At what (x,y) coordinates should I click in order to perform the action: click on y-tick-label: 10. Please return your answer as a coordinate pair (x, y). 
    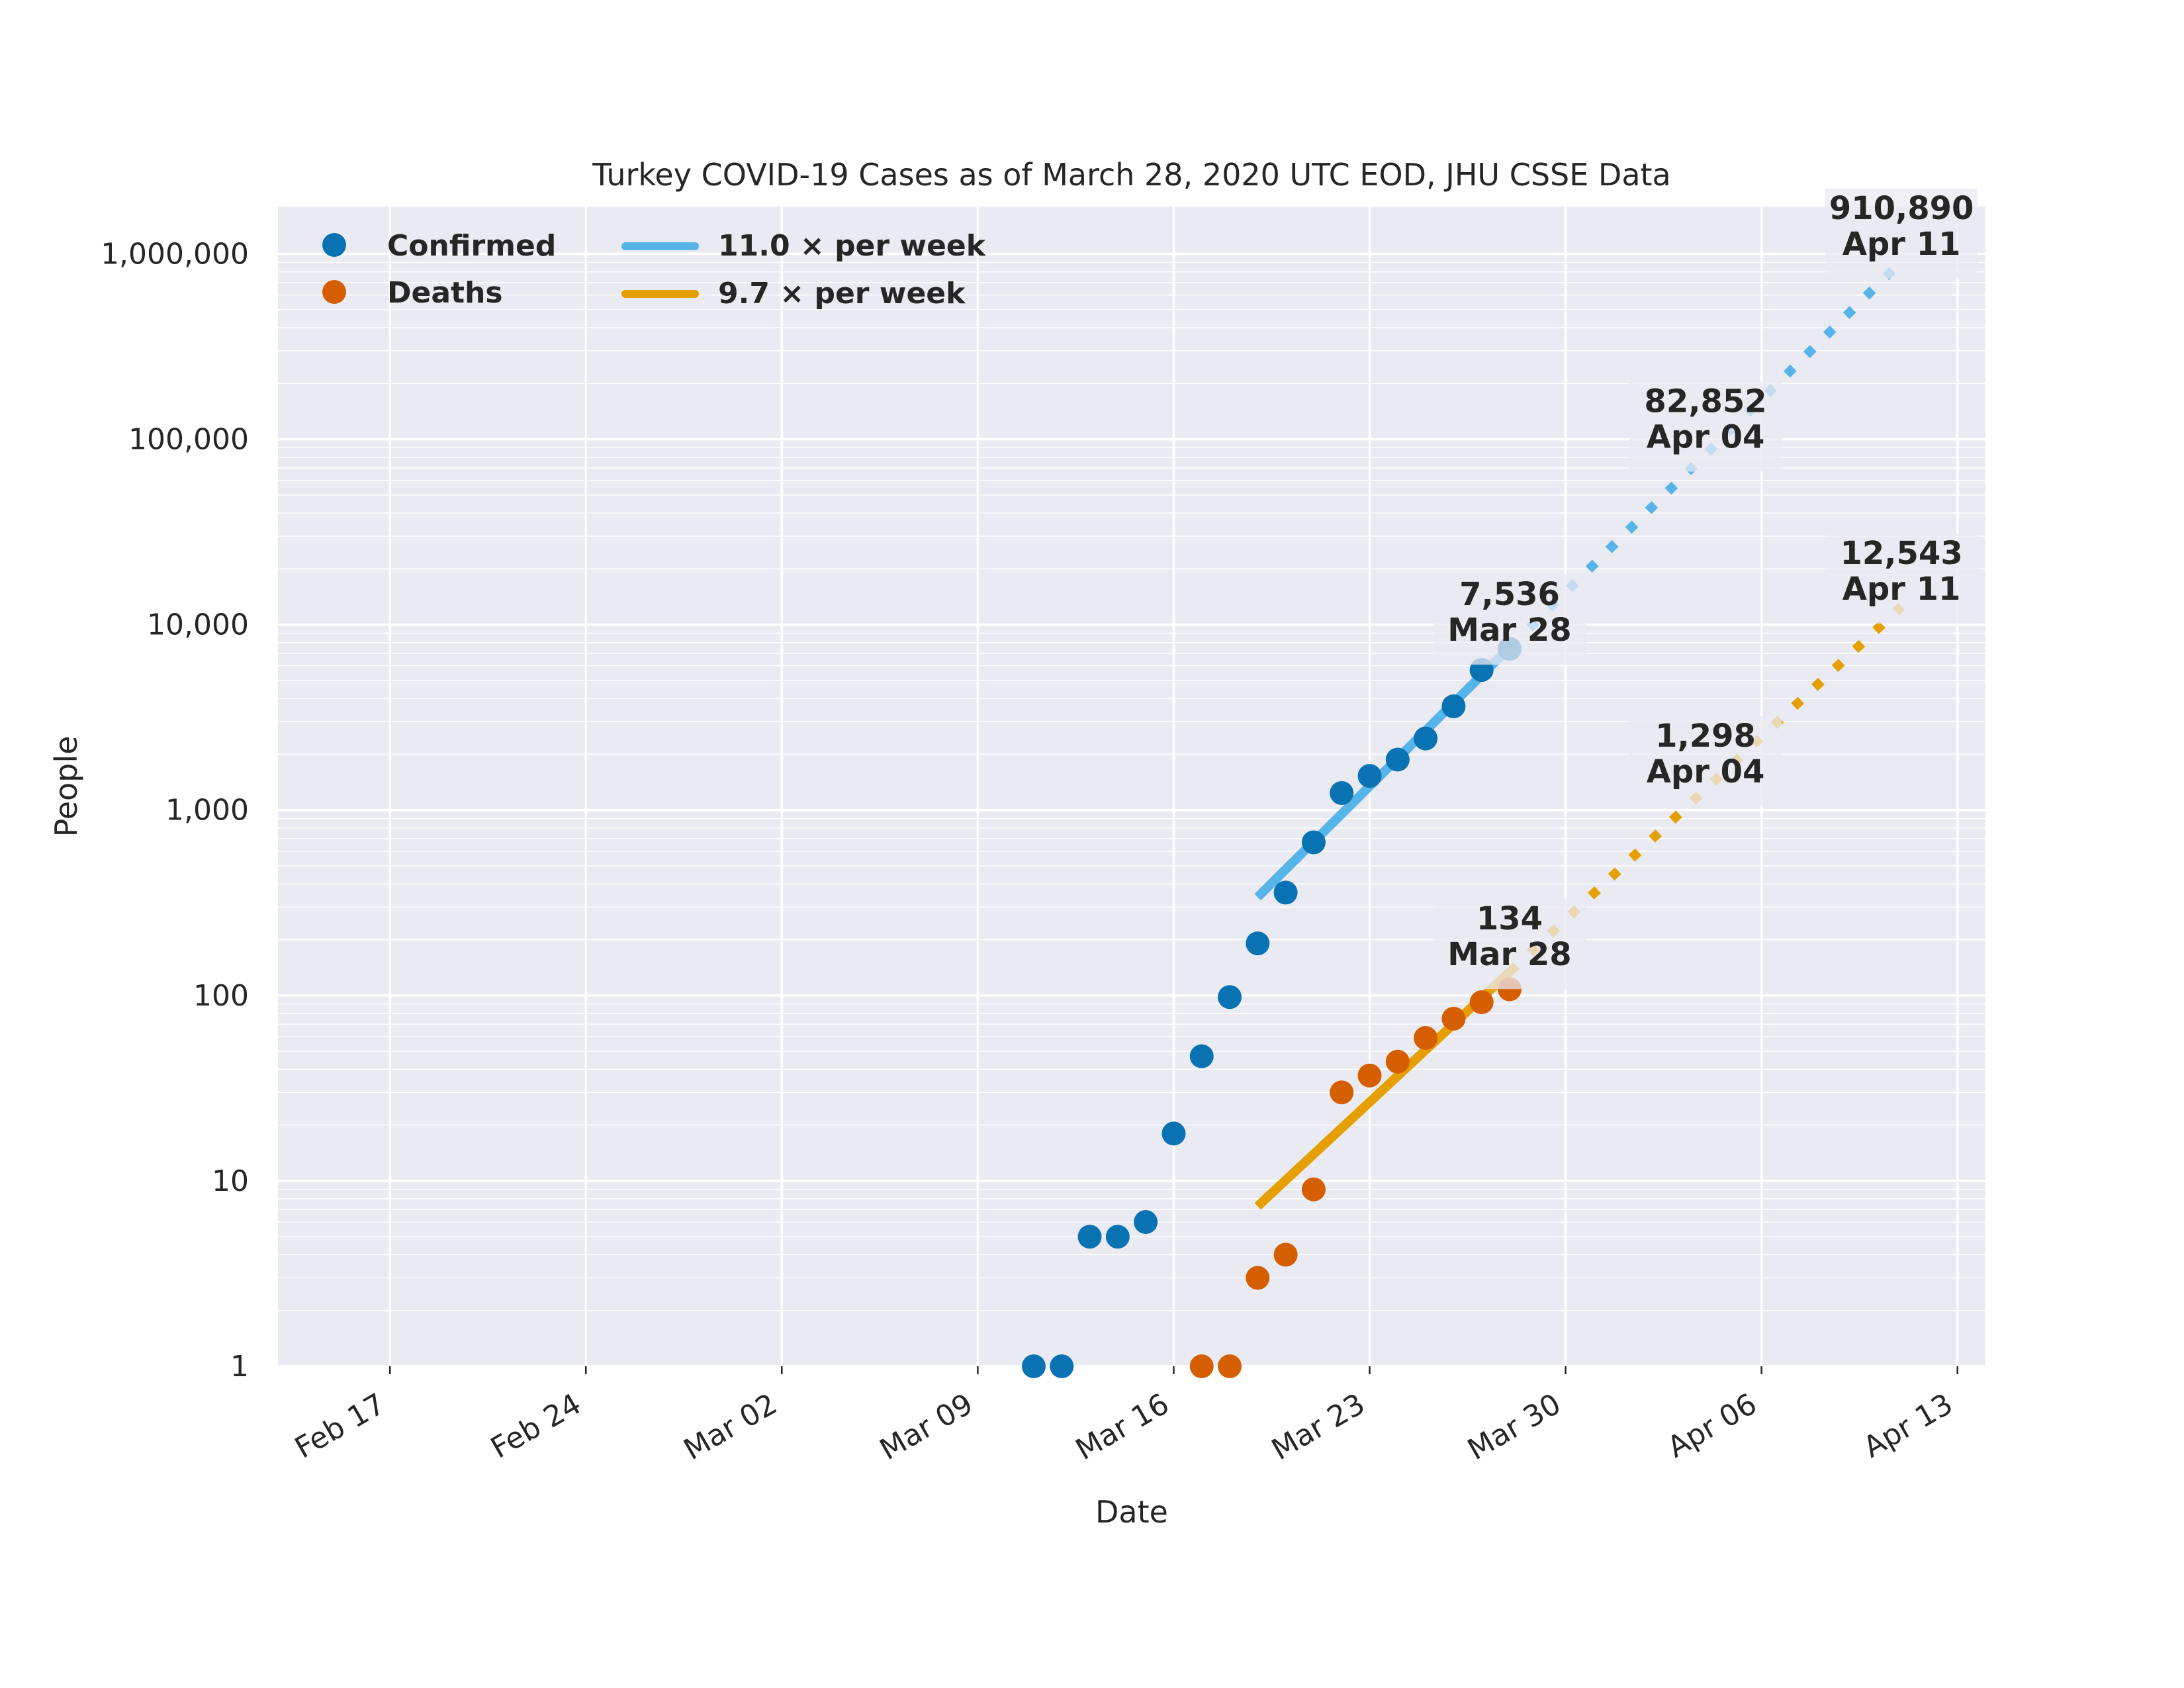
    Looking at the image, I should click on (230, 1181).